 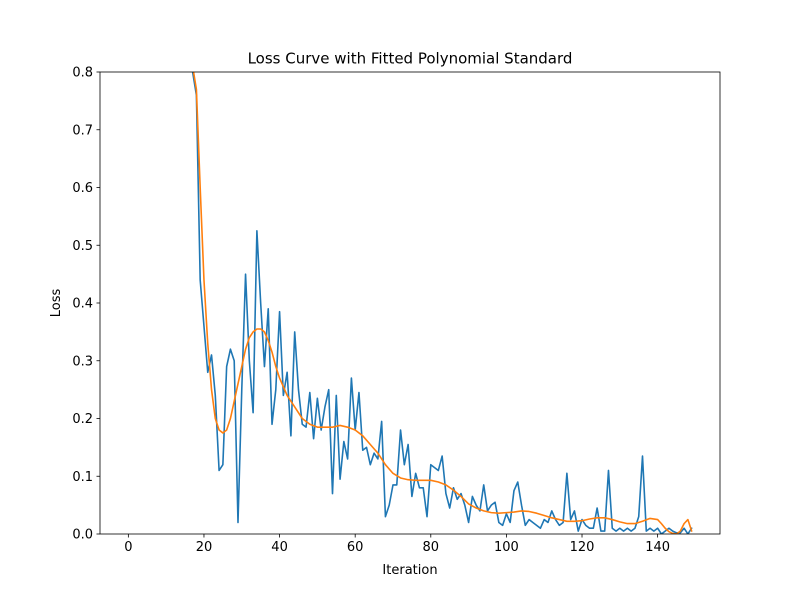 What do you see at coordinates (657, 547) in the screenshot?
I see `x-tick-label: 140` at bounding box center [657, 547].